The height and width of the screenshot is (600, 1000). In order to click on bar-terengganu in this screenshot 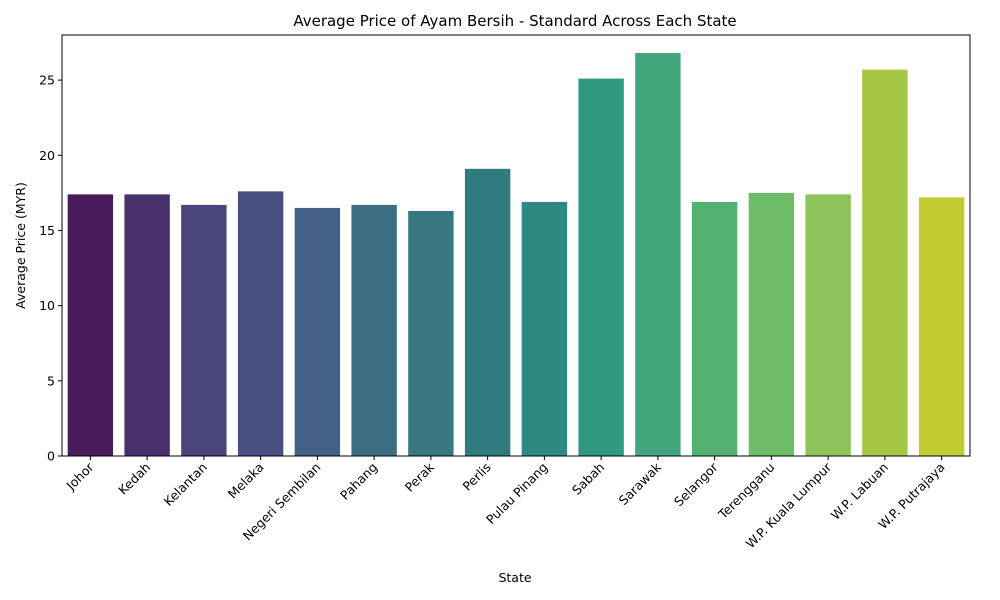, I will do `click(771, 324)`.